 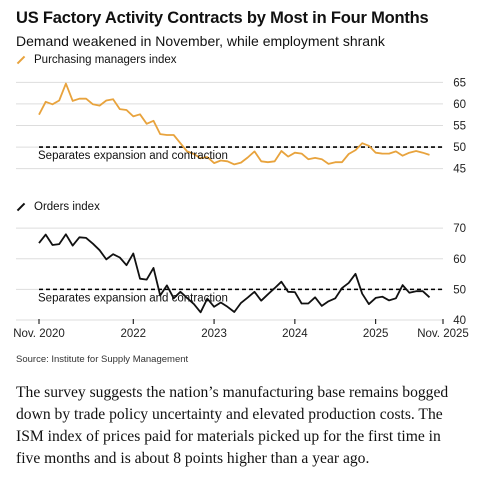 I want to click on source-note: Source: Institute for Supply Management, so click(x=102, y=359).